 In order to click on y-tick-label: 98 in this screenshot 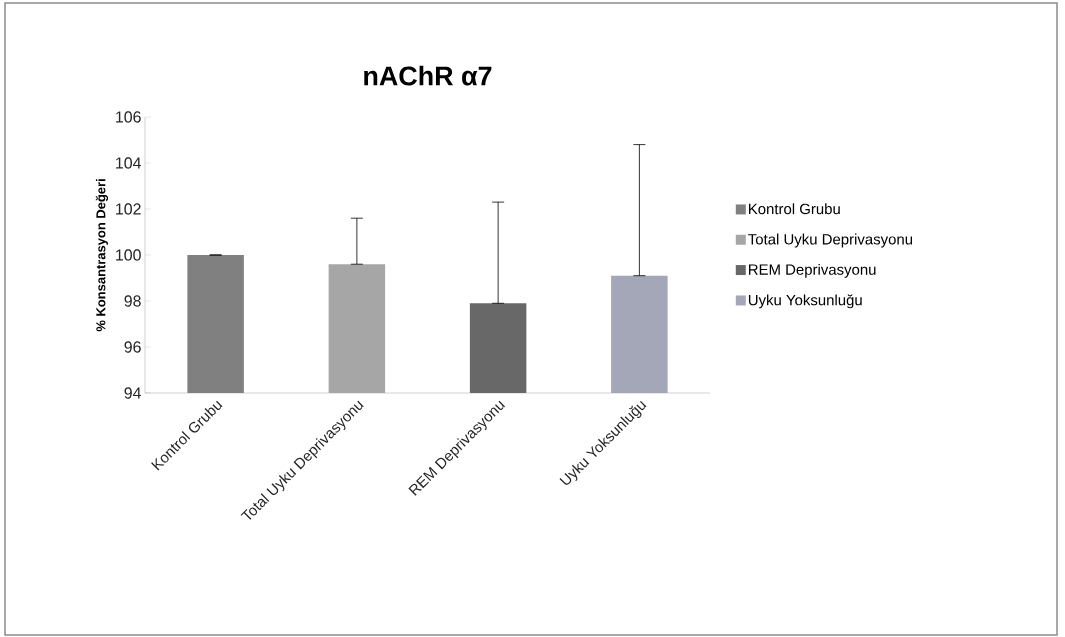, I will do `click(132, 301)`.